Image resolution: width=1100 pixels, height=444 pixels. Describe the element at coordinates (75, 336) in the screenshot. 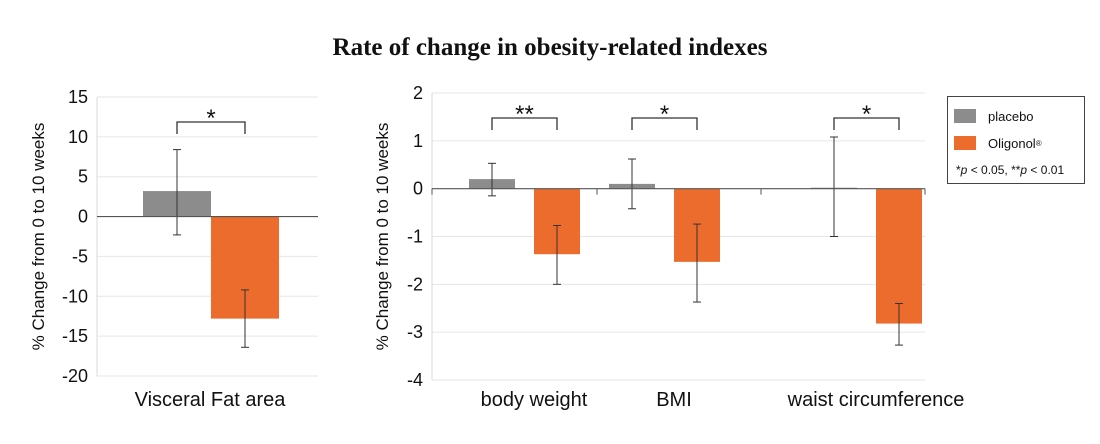

I see `y-tick-label: -15` at that location.